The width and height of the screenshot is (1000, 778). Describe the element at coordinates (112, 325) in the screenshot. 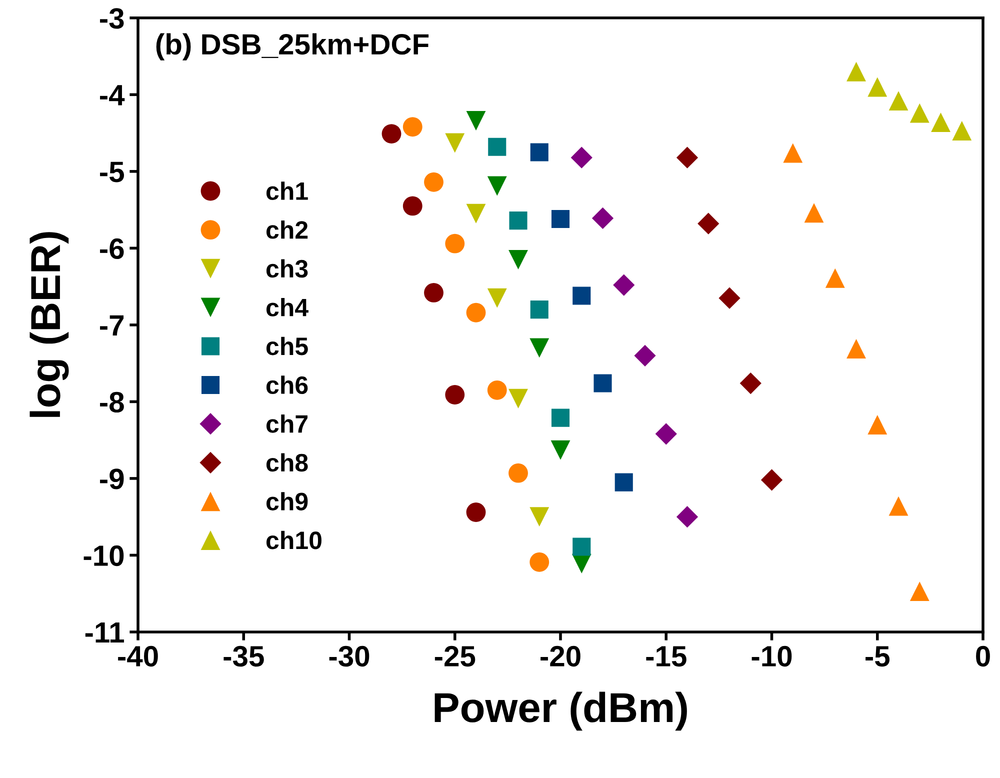

I see `y-tick-label: -7` at that location.